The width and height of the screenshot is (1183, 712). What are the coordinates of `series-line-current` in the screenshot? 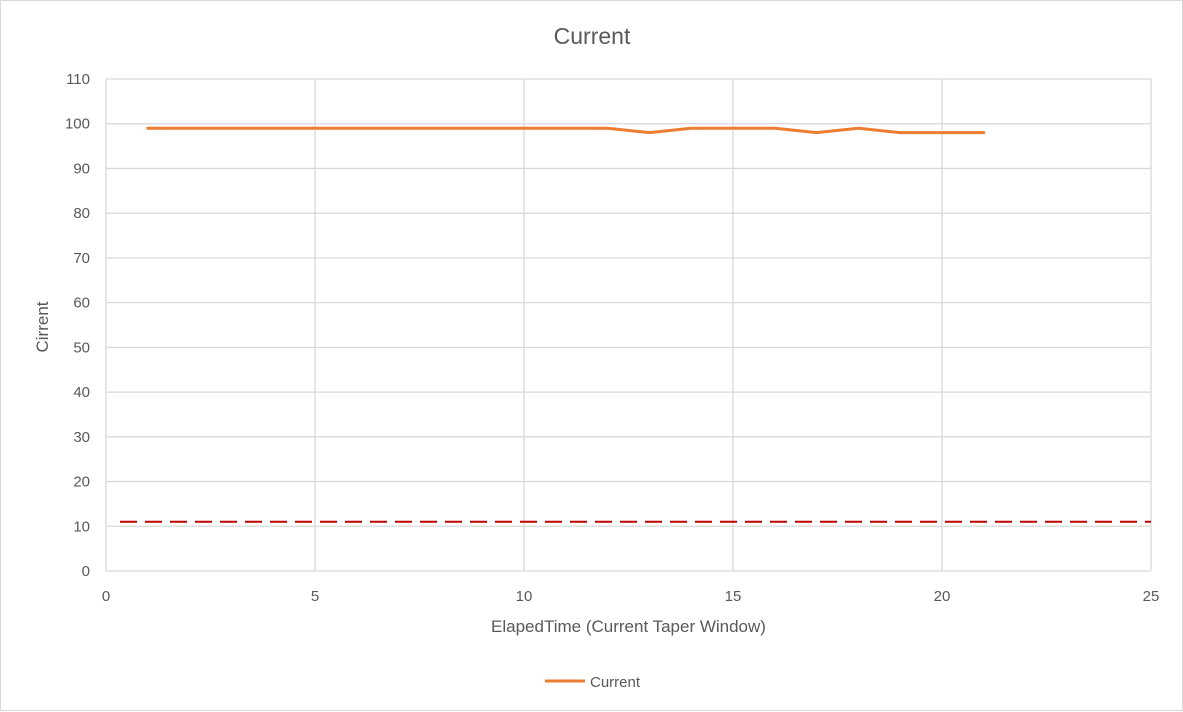 It's located at (566, 130).